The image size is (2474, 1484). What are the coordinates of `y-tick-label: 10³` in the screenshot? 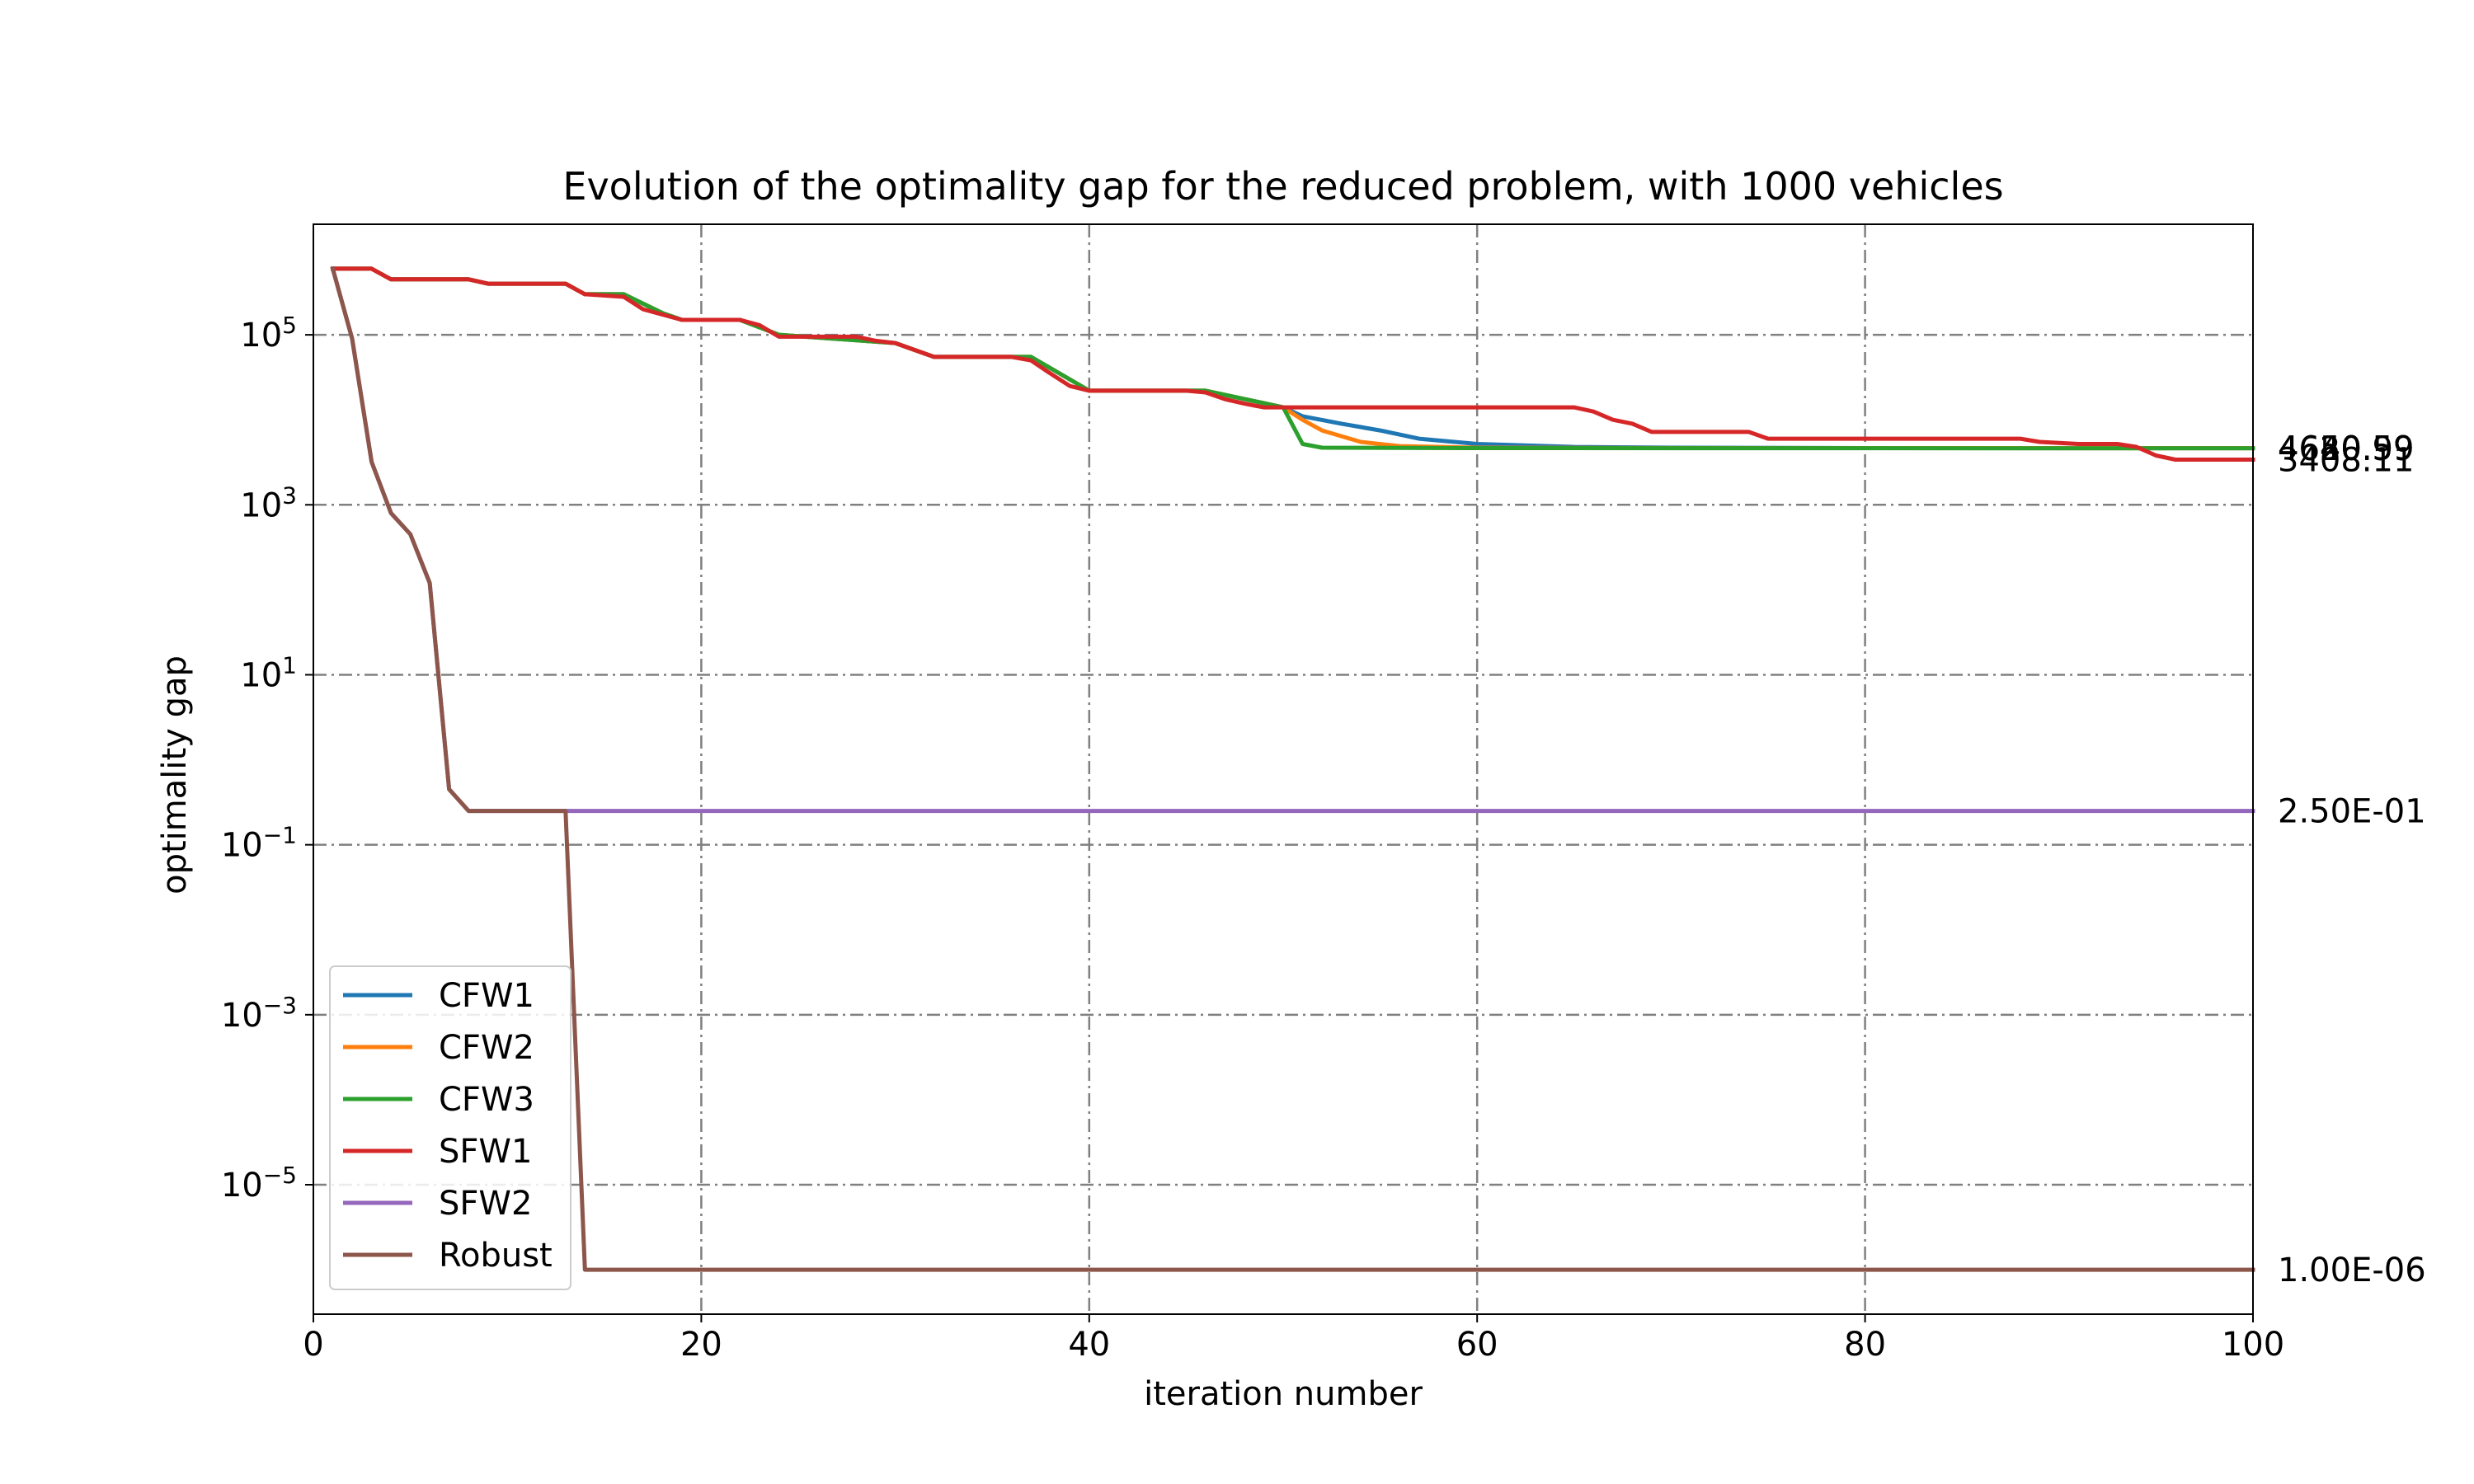 It's located at (268, 502).